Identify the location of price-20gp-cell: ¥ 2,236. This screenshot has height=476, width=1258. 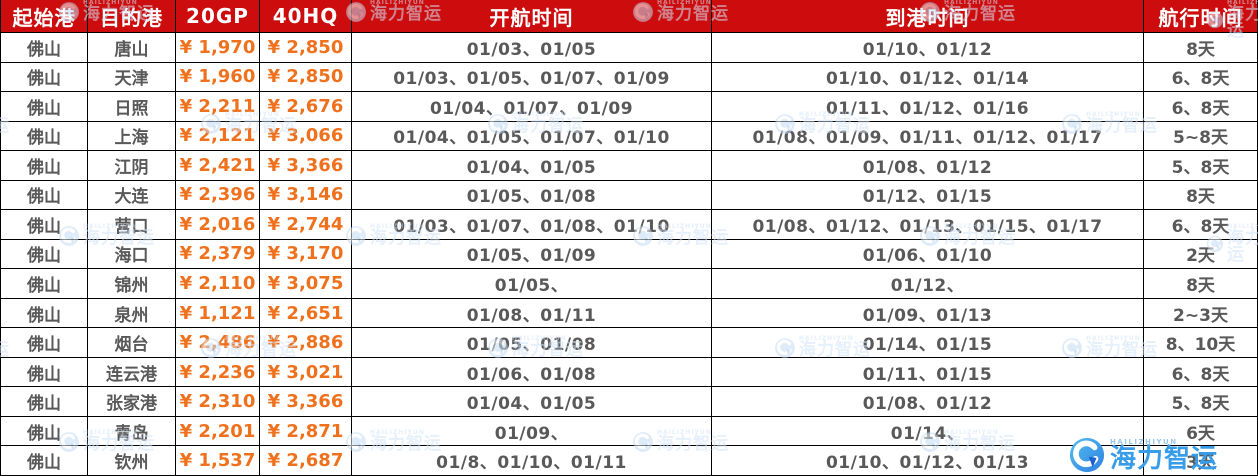
(218, 372).